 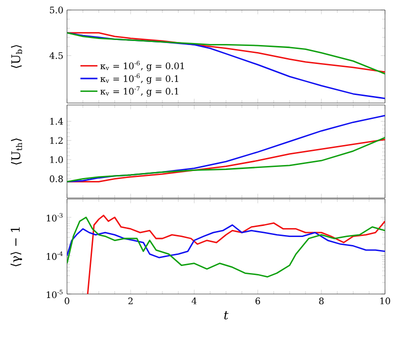 I want to click on y-axis-title: ⟨U$_{b}$⟩, so click(x=16, y=56).